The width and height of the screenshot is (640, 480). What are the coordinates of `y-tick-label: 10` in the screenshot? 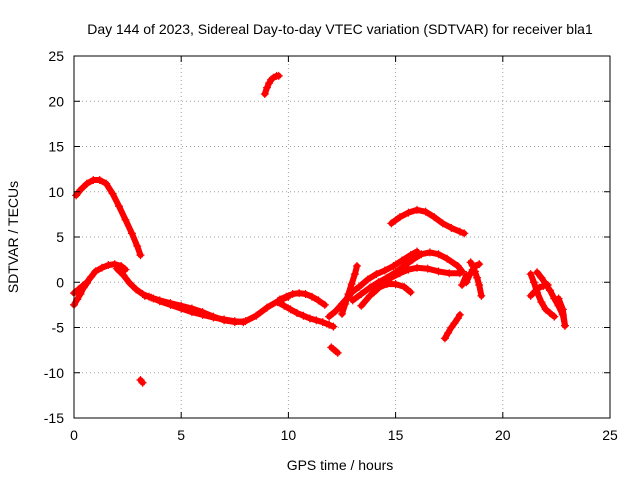 It's located at (56, 192).